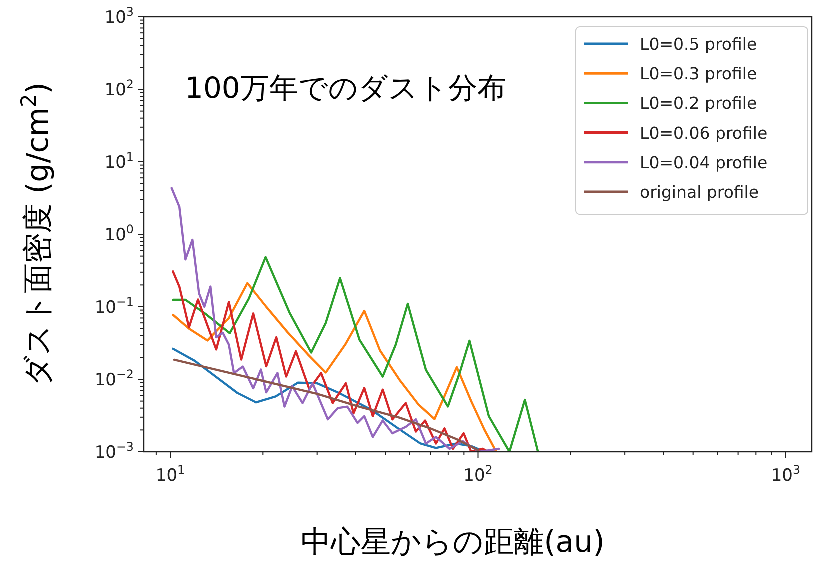  I want to click on x-axis-title: 中心星からの距離(au), so click(453, 542).